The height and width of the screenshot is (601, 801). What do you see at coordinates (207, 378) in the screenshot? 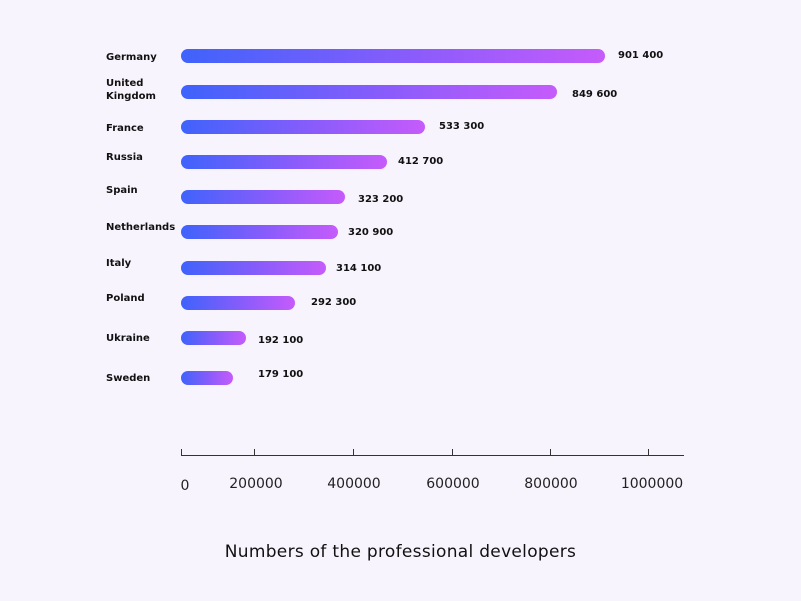
I see `bar-sweden` at bounding box center [207, 378].